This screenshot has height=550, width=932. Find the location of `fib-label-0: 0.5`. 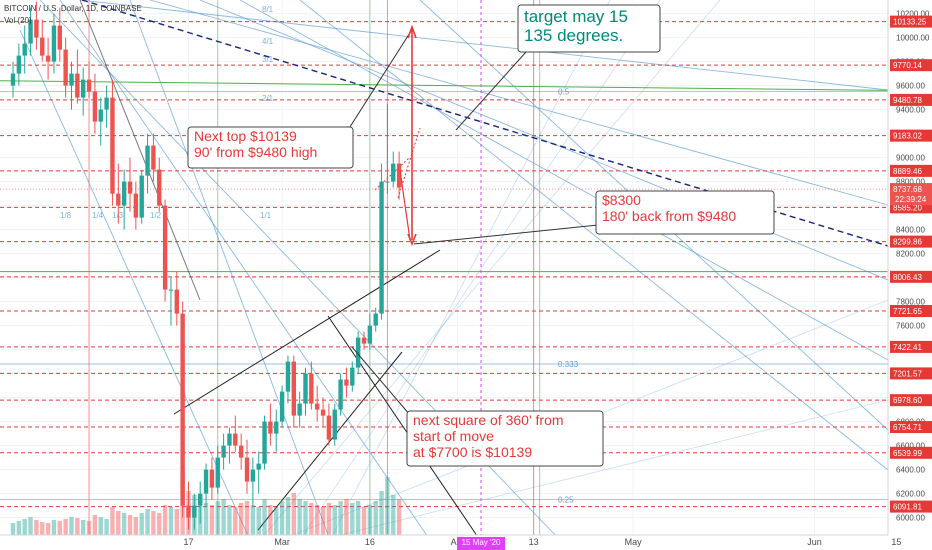

fib-label-0: 0.5 is located at coordinates (564, 92).